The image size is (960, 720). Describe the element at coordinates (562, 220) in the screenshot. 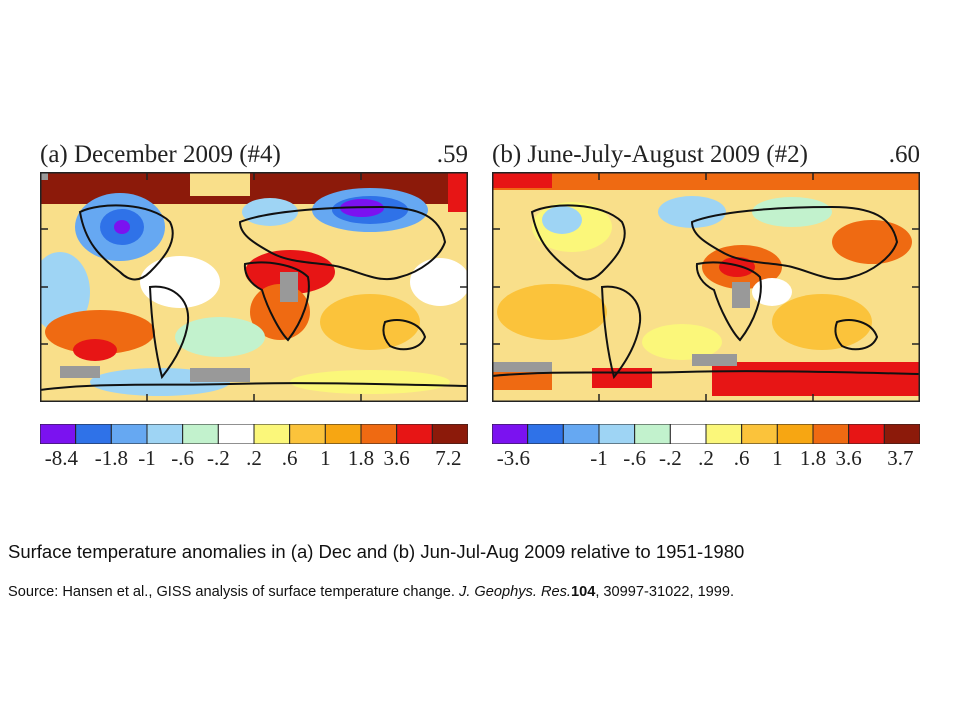

I see `north-america-cool` at that location.